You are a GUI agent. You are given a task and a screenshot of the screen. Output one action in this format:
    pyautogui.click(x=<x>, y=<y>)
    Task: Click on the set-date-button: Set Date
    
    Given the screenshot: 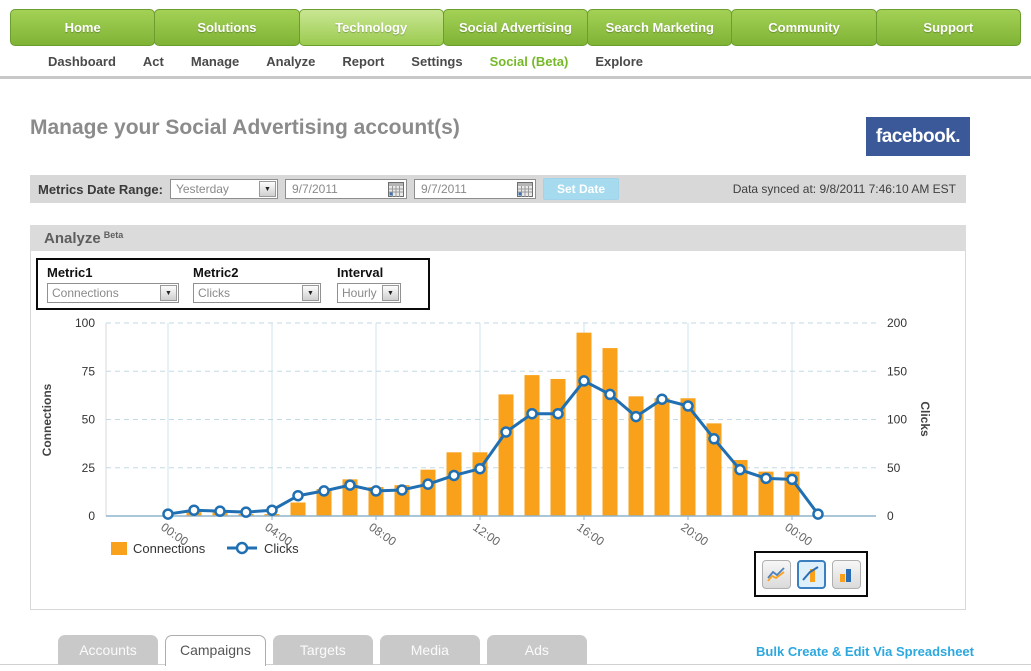 What is the action you would take?
    pyautogui.click(x=581, y=189)
    